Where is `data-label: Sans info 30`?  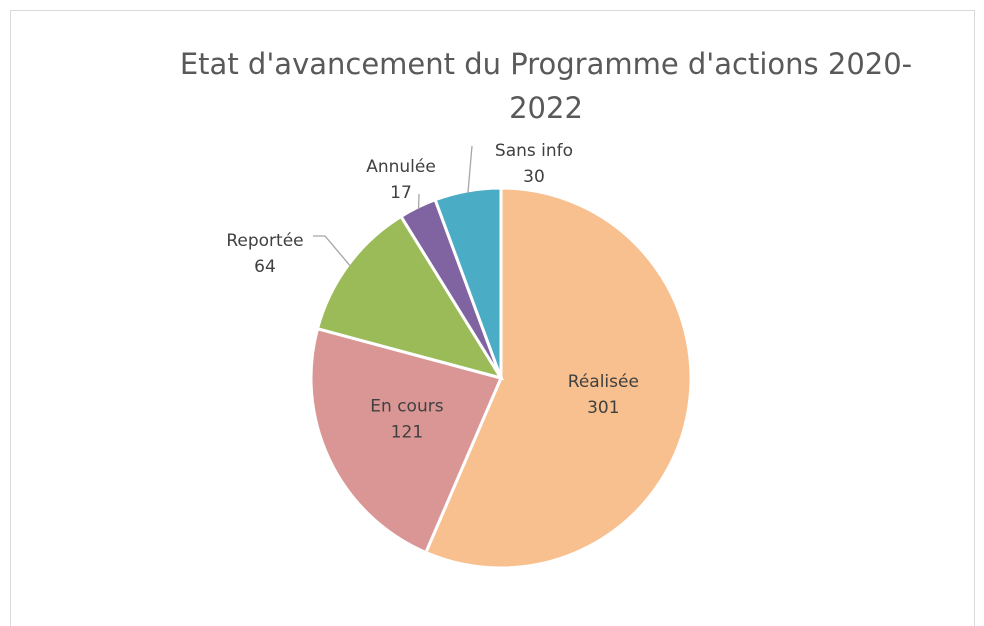 data-label: Sans info 30 is located at coordinates (534, 164).